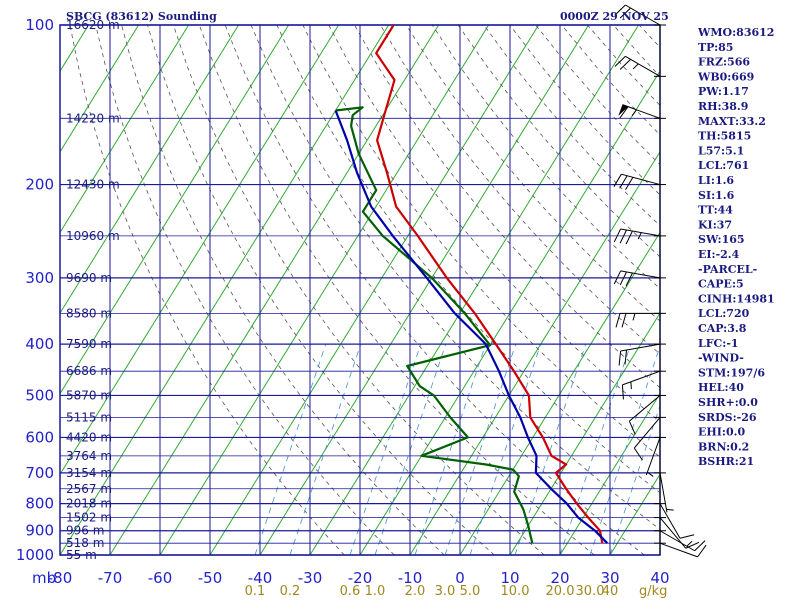  What do you see at coordinates (93, 118) in the screenshot?
I see `height-label: 14220 m` at bounding box center [93, 118].